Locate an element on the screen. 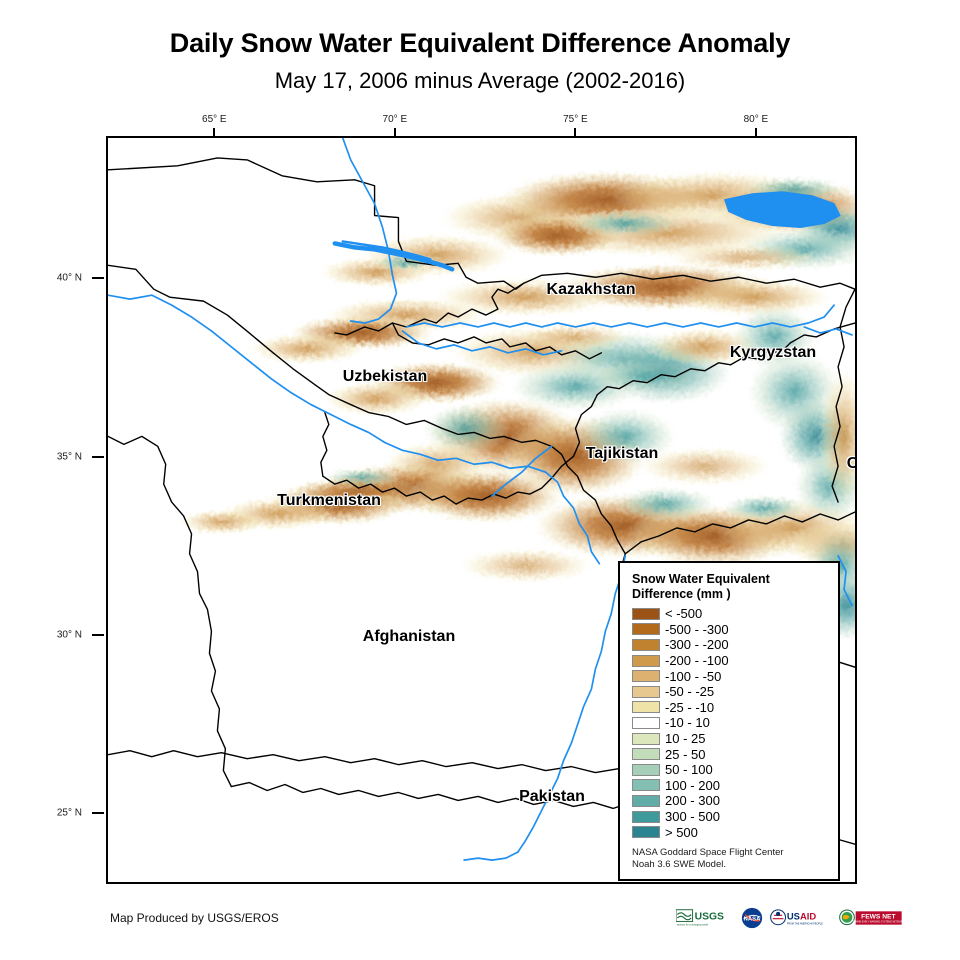 This screenshot has height=960, width=960. legend-row: 200 - 300 is located at coordinates (730, 801).